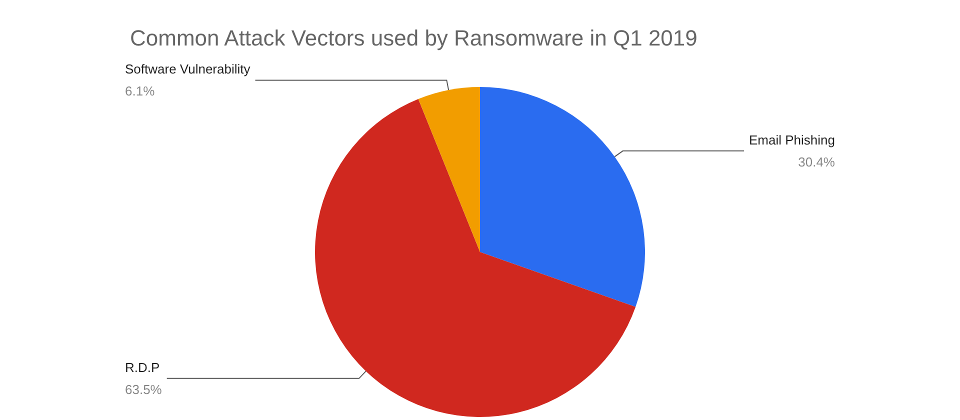 This screenshot has height=420, width=960. Describe the element at coordinates (140, 91) in the screenshot. I see `data-label: 6.1%` at that location.